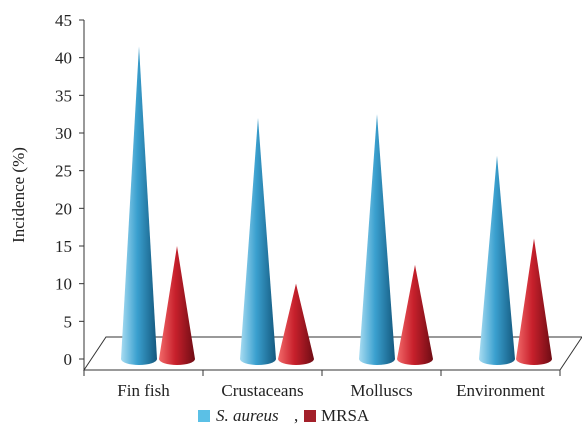  What do you see at coordinates (70, 190) in the screenshot?
I see `y-axis: 0 5 10 15 20 25 30 35 40 45` at bounding box center [70, 190].